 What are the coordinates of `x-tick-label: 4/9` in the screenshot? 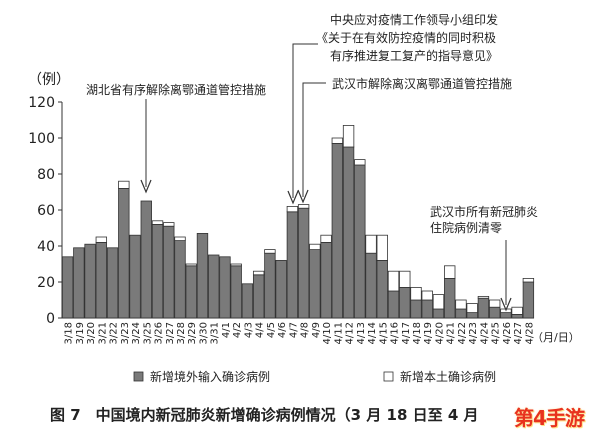 It's located at (316, 330).